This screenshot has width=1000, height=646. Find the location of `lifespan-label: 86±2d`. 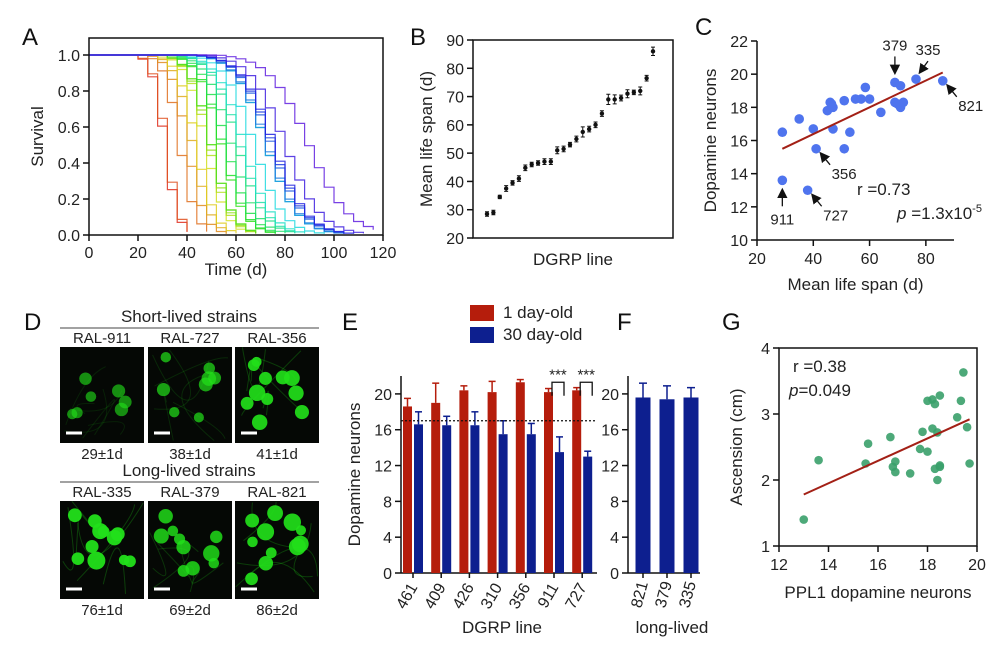

lifespan-label: 86±2d is located at coordinates (277, 610).